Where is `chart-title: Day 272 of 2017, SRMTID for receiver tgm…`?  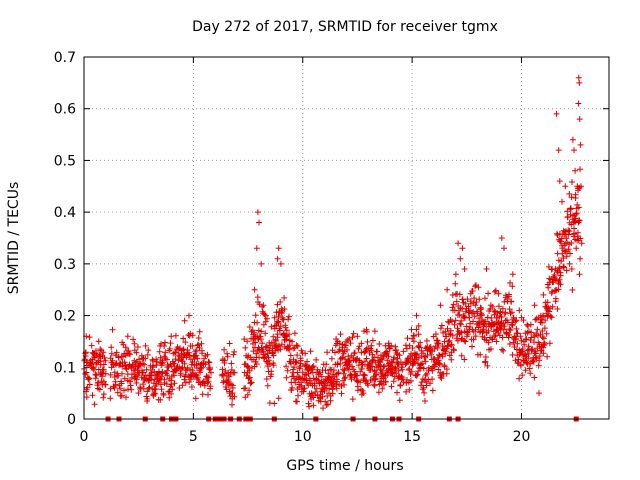
chart-title: Day 272 of 2017, SRMTID for receiver tgm… is located at coordinates (345, 27).